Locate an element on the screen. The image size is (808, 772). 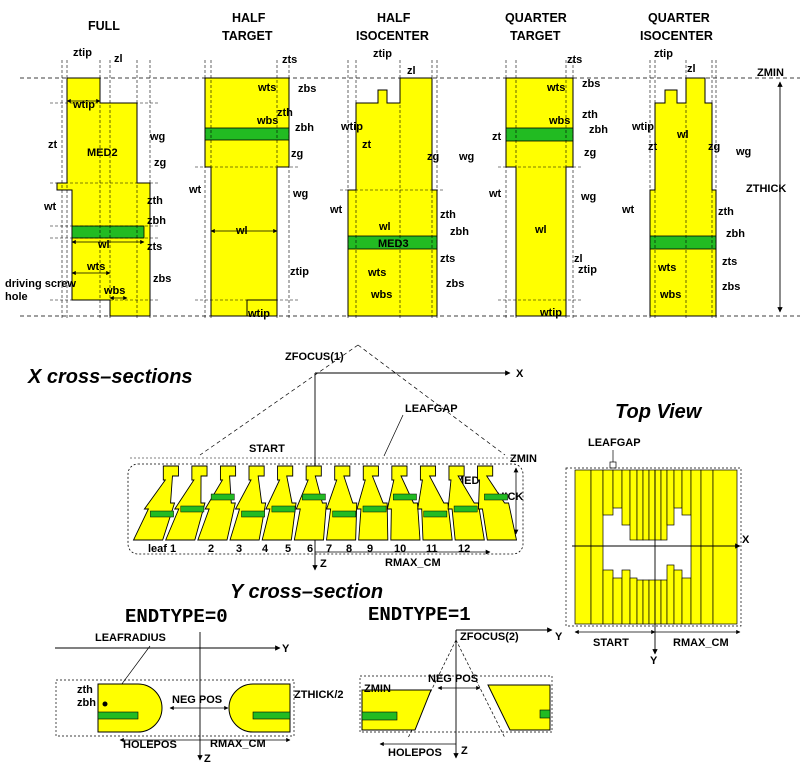
svg-text: ZFOCUS(2) is located at coordinates (489, 637).